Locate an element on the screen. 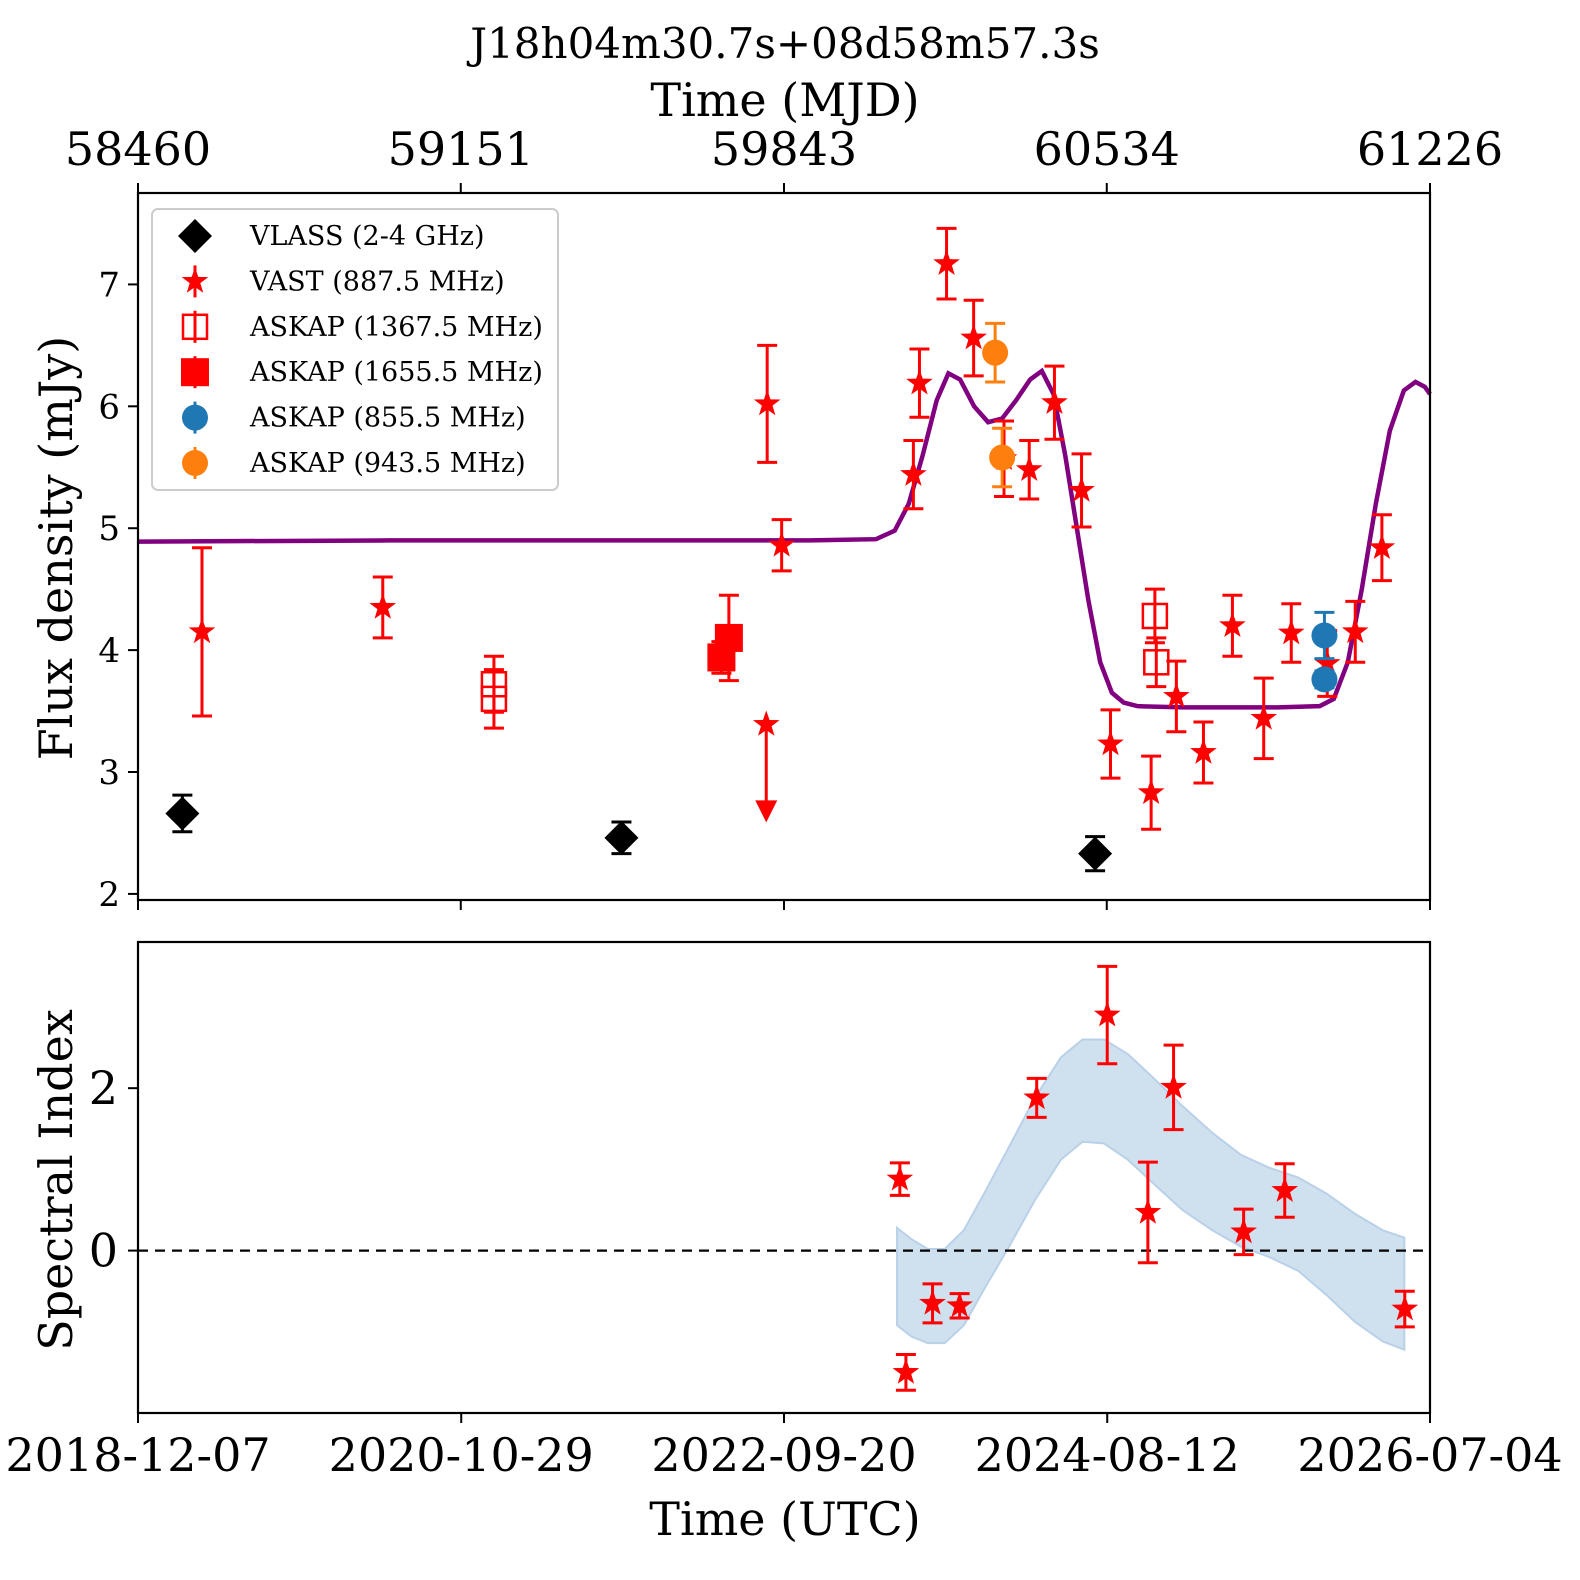 The height and width of the screenshot is (1580, 1580). upper-limit-arrow-head is located at coordinates (766, 811).